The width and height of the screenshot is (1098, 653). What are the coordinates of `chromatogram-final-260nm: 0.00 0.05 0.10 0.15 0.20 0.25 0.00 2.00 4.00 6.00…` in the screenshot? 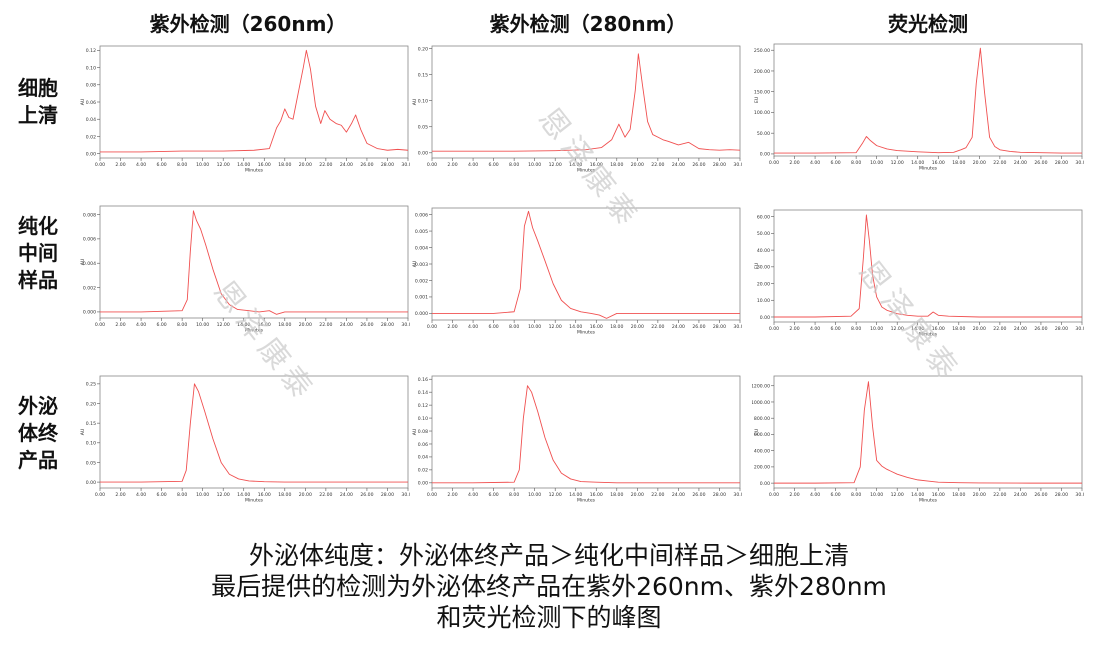 It's located at (244, 437).